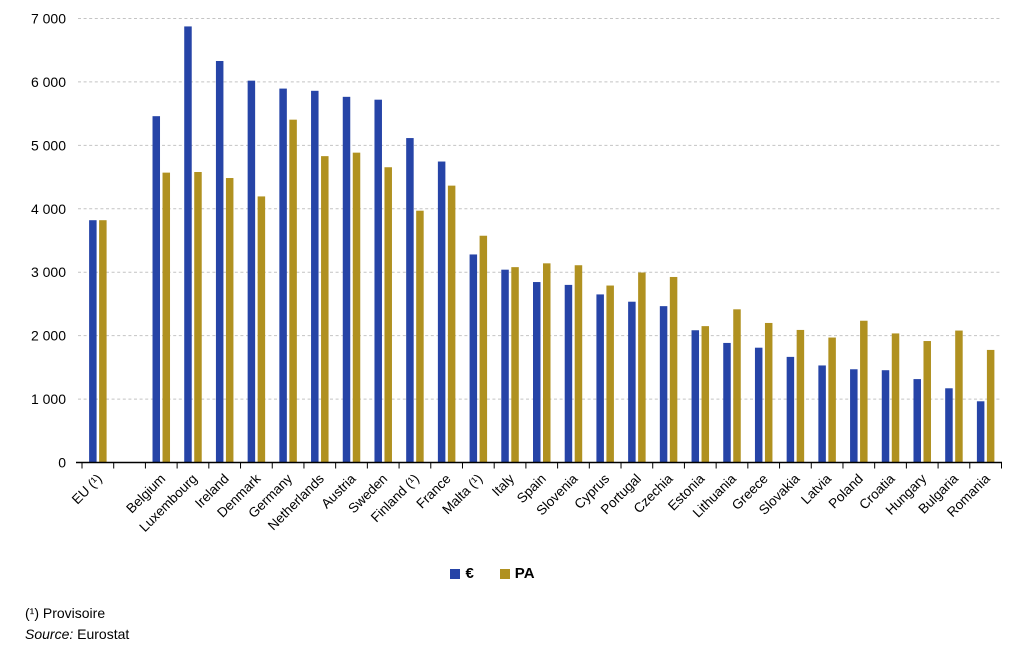  What do you see at coordinates (420, 336) in the screenshot?
I see `bar-pa-finland` at bounding box center [420, 336].